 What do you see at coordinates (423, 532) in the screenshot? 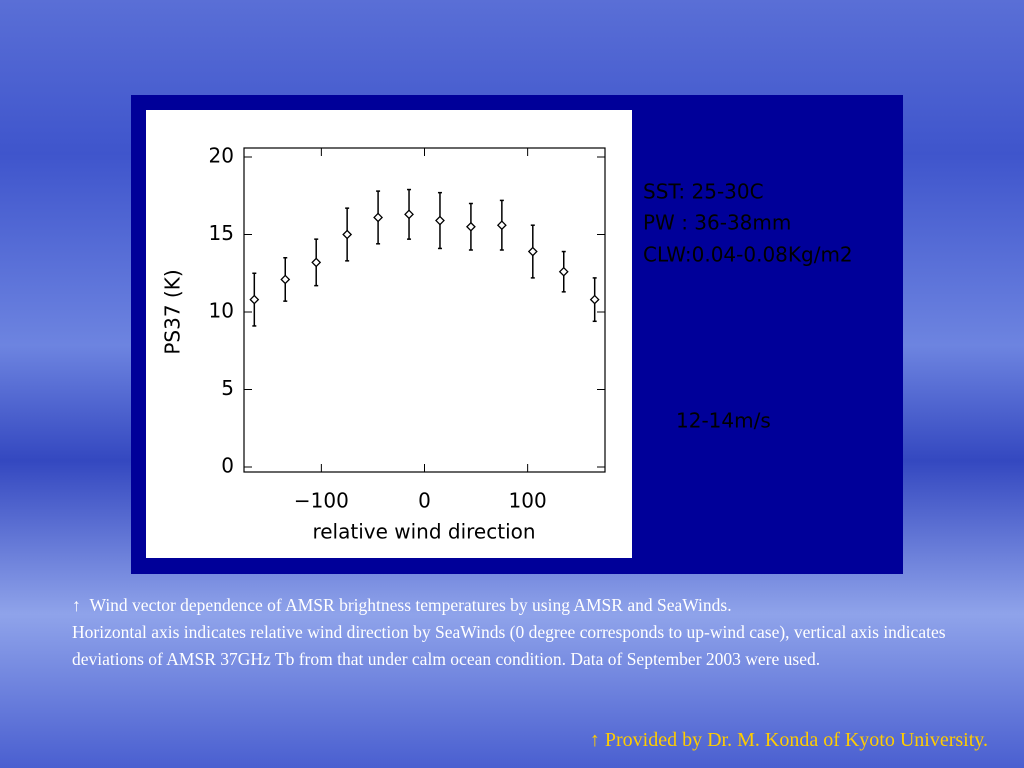
I see `x-axis-title: relative wind direction` at bounding box center [423, 532].